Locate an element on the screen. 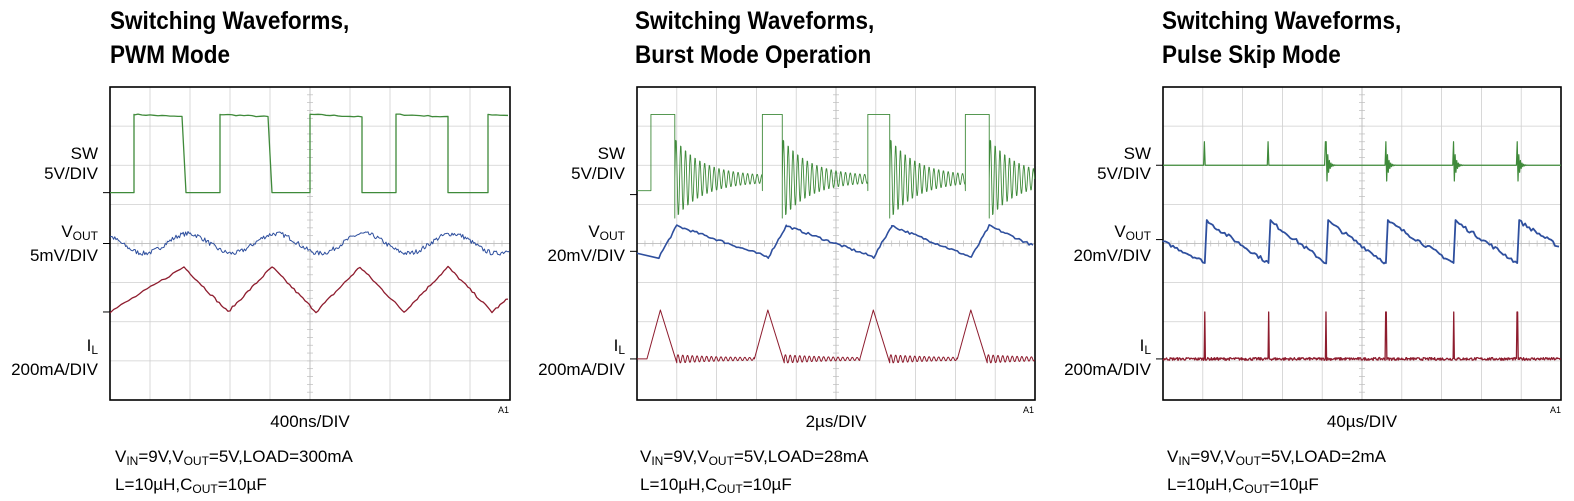 The height and width of the screenshot is (501, 1574). title-line-2: Burst Mode Operation is located at coordinates (753, 55).